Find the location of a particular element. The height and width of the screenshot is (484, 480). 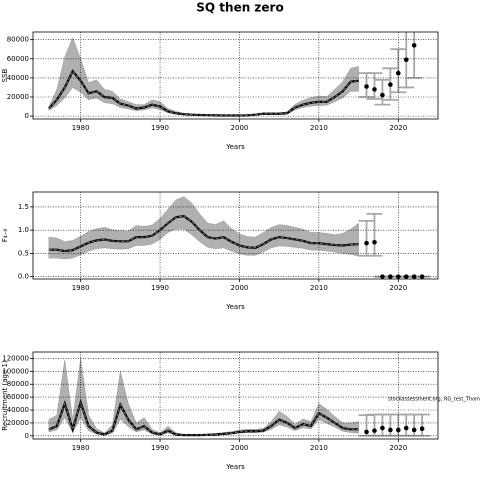

y-tick-label: 1.0 is located at coordinates (23, 230).